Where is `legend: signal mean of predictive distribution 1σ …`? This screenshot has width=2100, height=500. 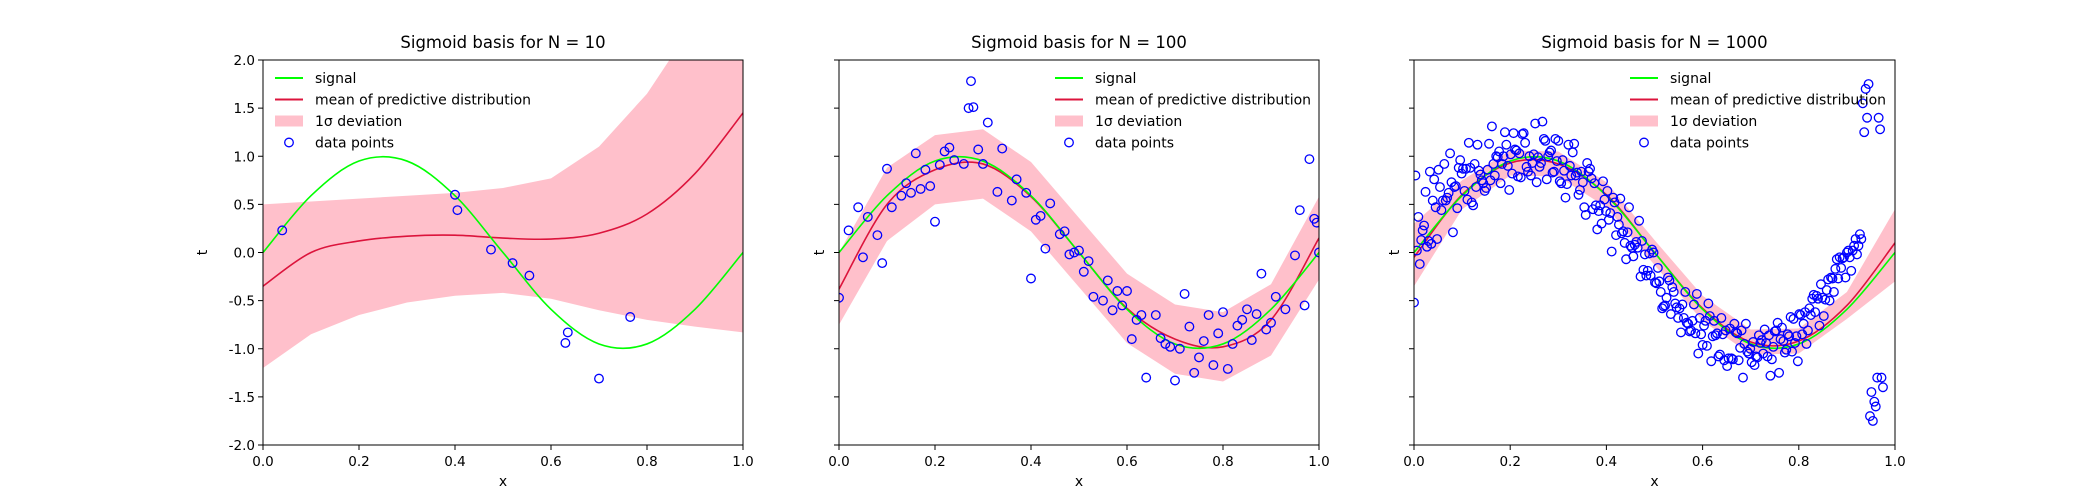 legend: signal mean of predictive distribution 1σ … is located at coordinates (1758, 111).